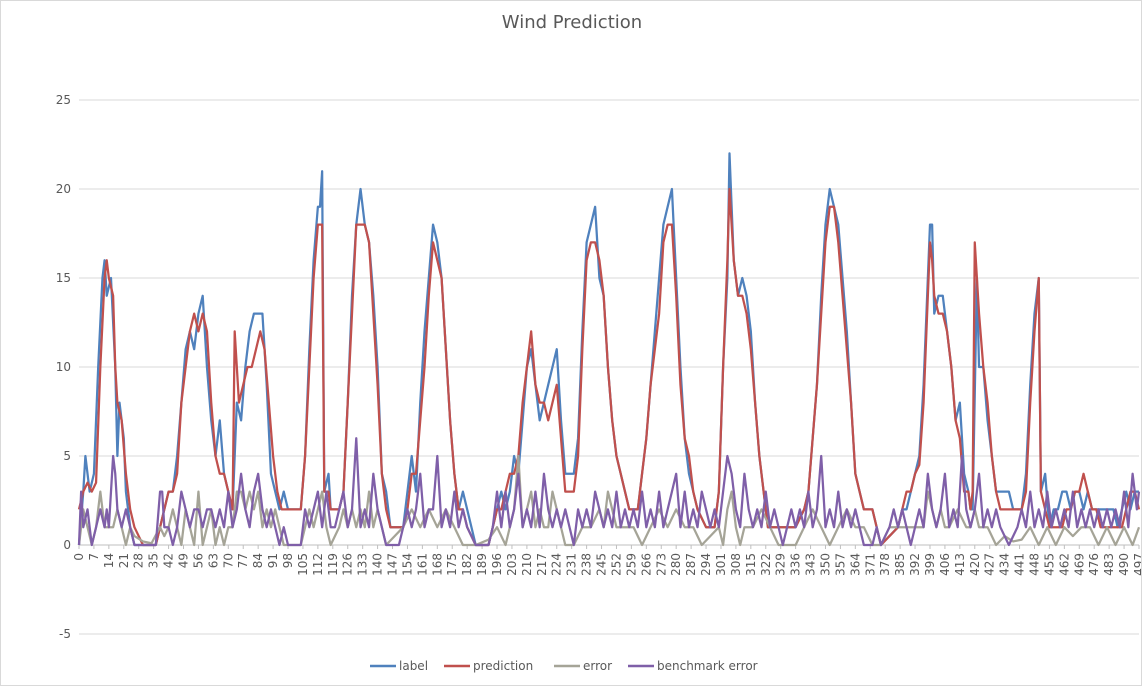 The image size is (1142, 686). I want to click on y-tick-label: 20, so click(63, 189).